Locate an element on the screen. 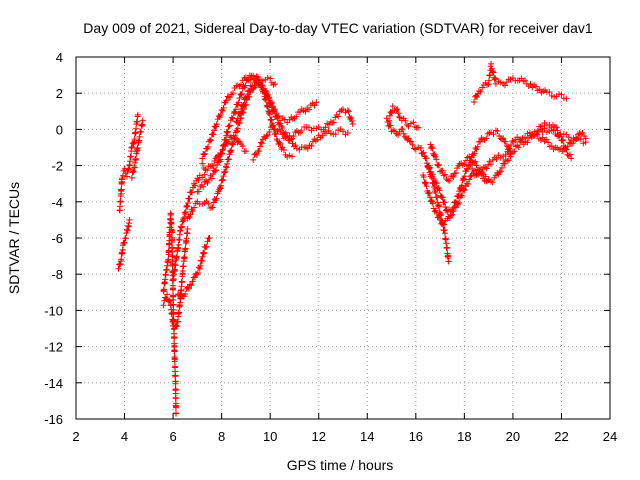 Image resolution: width=640 pixels, height=480 pixels. y-tick-label: -16 is located at coordinates (53, 419).